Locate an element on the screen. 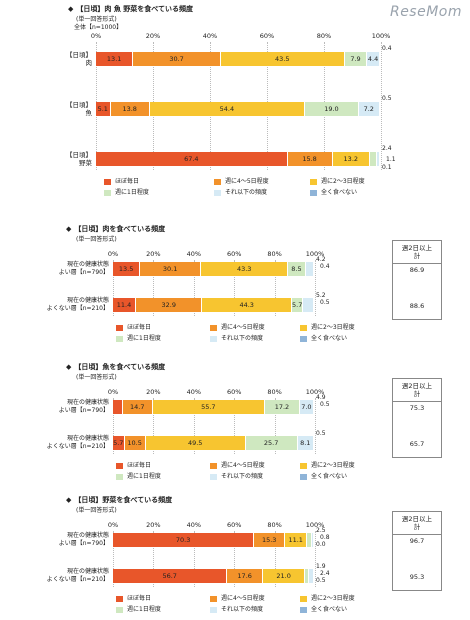  summary-value: 75.3 is located at coordinates (417, 408).